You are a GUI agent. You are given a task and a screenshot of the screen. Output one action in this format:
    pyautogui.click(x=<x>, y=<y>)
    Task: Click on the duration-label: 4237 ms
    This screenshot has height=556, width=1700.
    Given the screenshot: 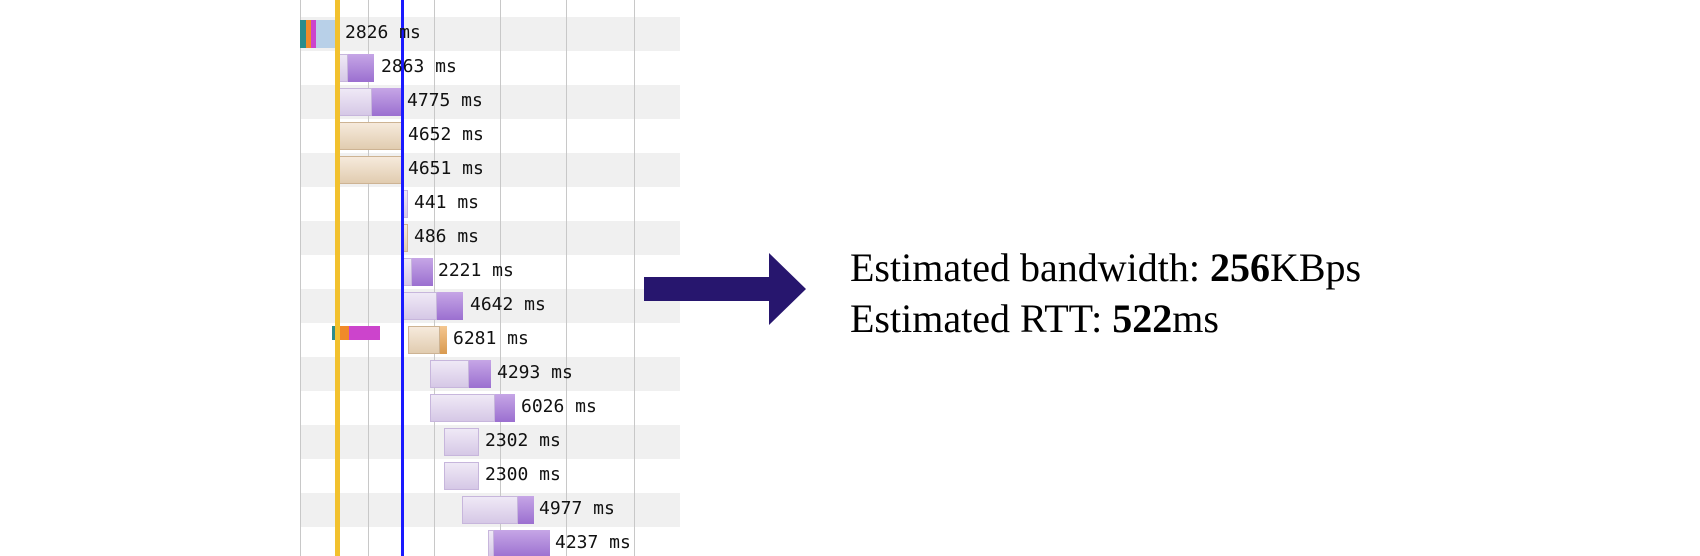 What is the action you would take?
    pyautogui.click(x=593, y=542)
    